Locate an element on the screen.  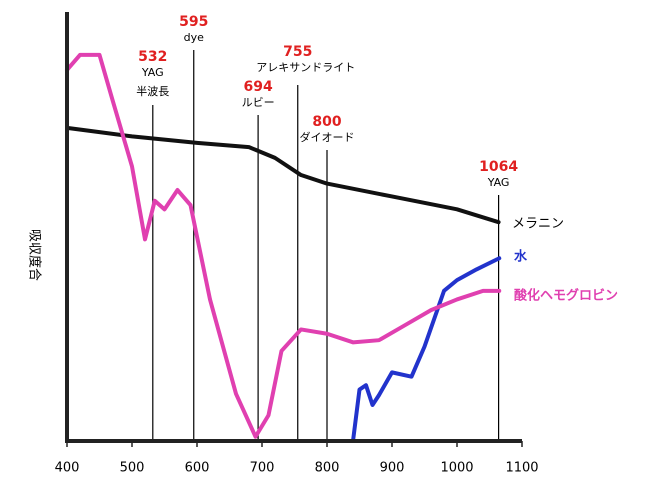
annotation-value: 1064 is located at coordinates (498, 167).